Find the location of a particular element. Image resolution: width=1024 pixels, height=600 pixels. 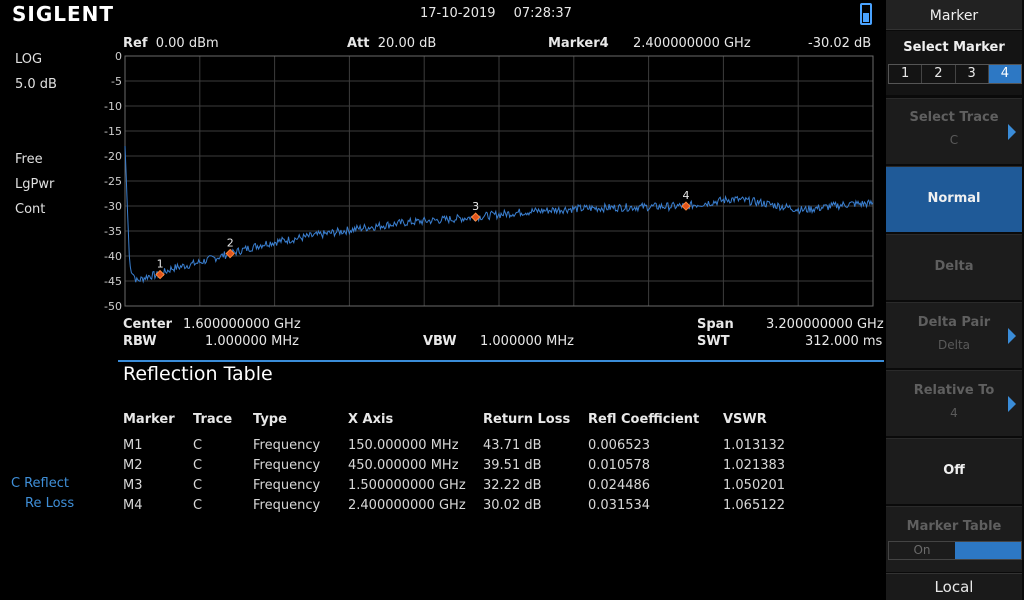

marker-label-1: 1 is located at coordinates (160, 264).